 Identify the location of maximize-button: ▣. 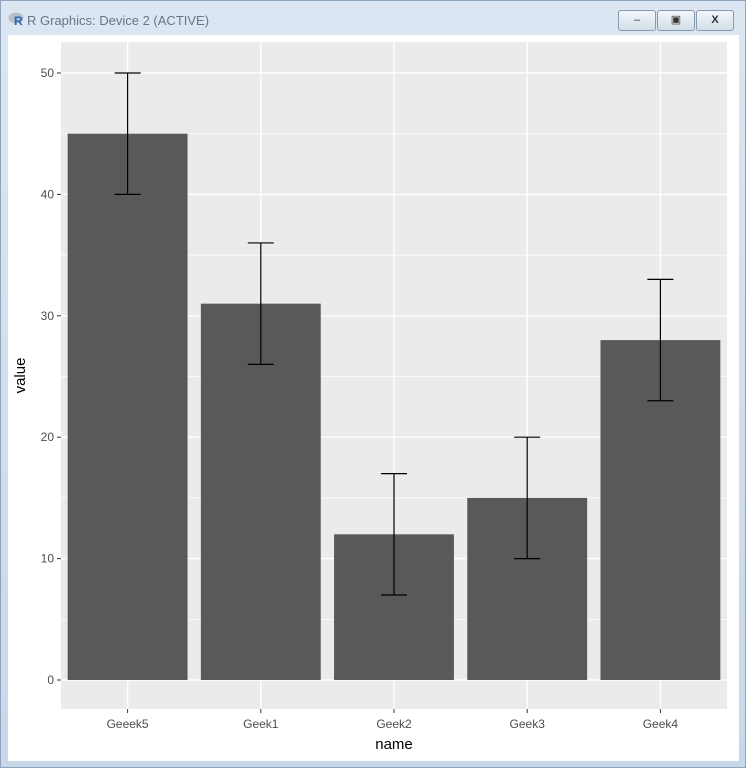
(676, 20).